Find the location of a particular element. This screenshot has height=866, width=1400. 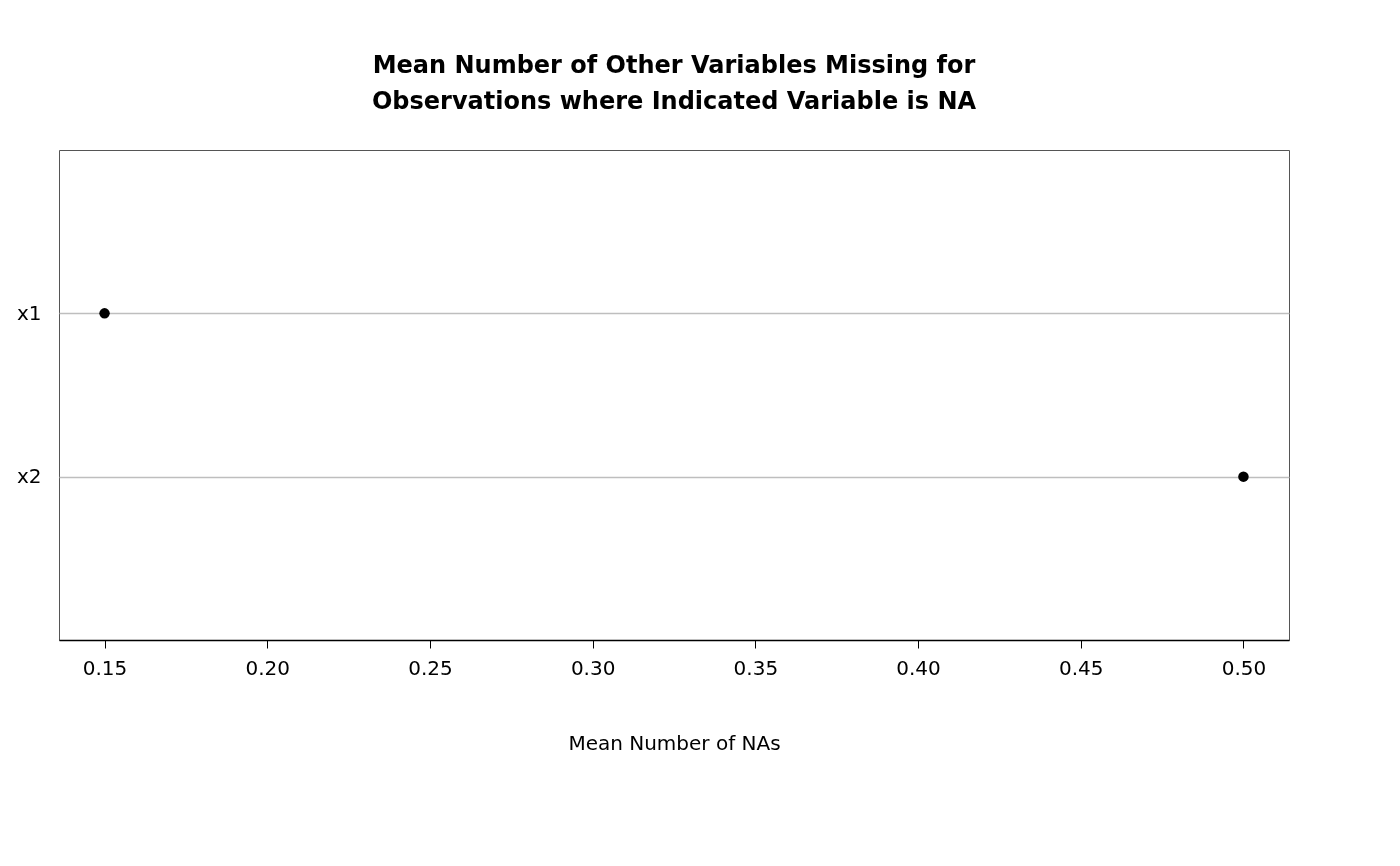

x-tick-label: 0.40 is located at coordinates (918, 667).